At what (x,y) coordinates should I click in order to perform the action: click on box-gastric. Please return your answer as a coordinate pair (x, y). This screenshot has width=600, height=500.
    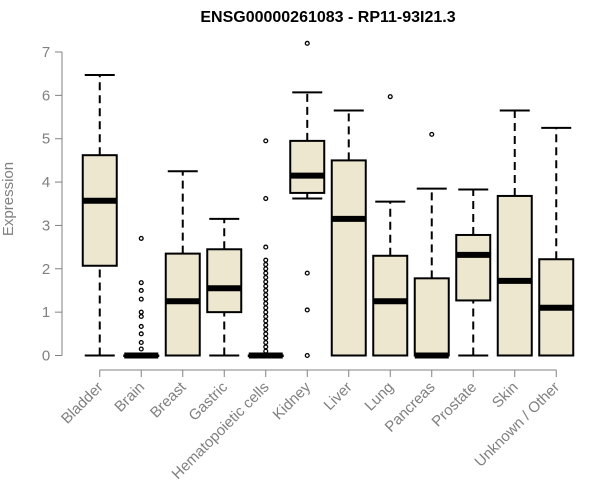
    Looking at the image, I should click on (224, 287).